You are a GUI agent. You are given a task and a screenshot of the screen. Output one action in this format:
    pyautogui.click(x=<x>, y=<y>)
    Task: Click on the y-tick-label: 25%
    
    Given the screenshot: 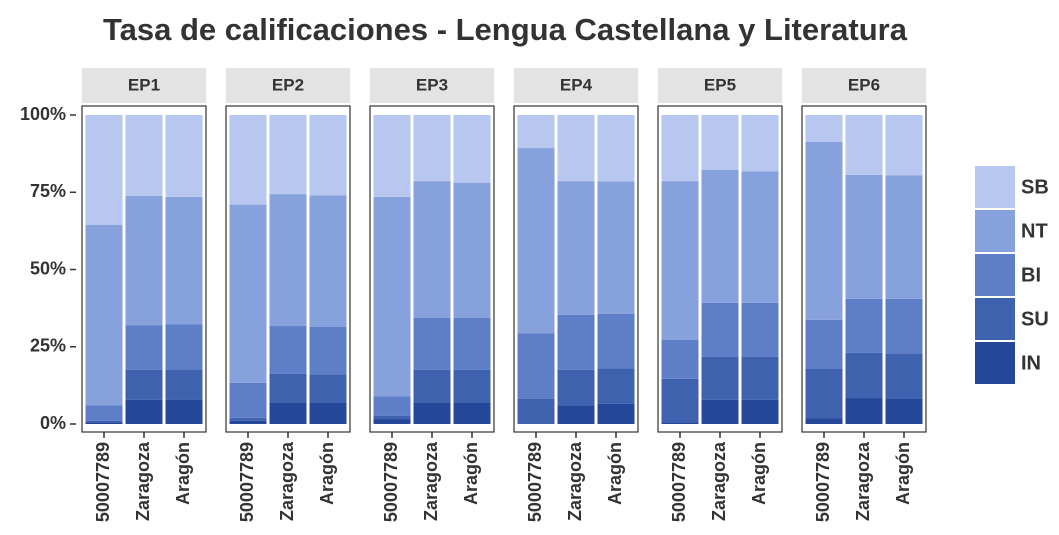 What is the action you would take?
    pyautogui.click(x=48, y=346)
    